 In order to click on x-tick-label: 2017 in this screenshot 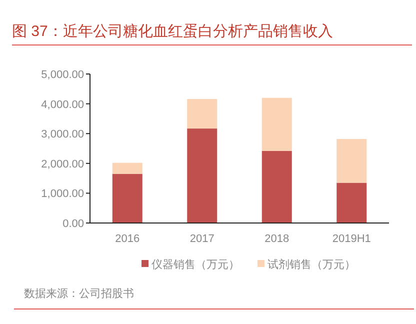, I will do `click(202, 239)`.